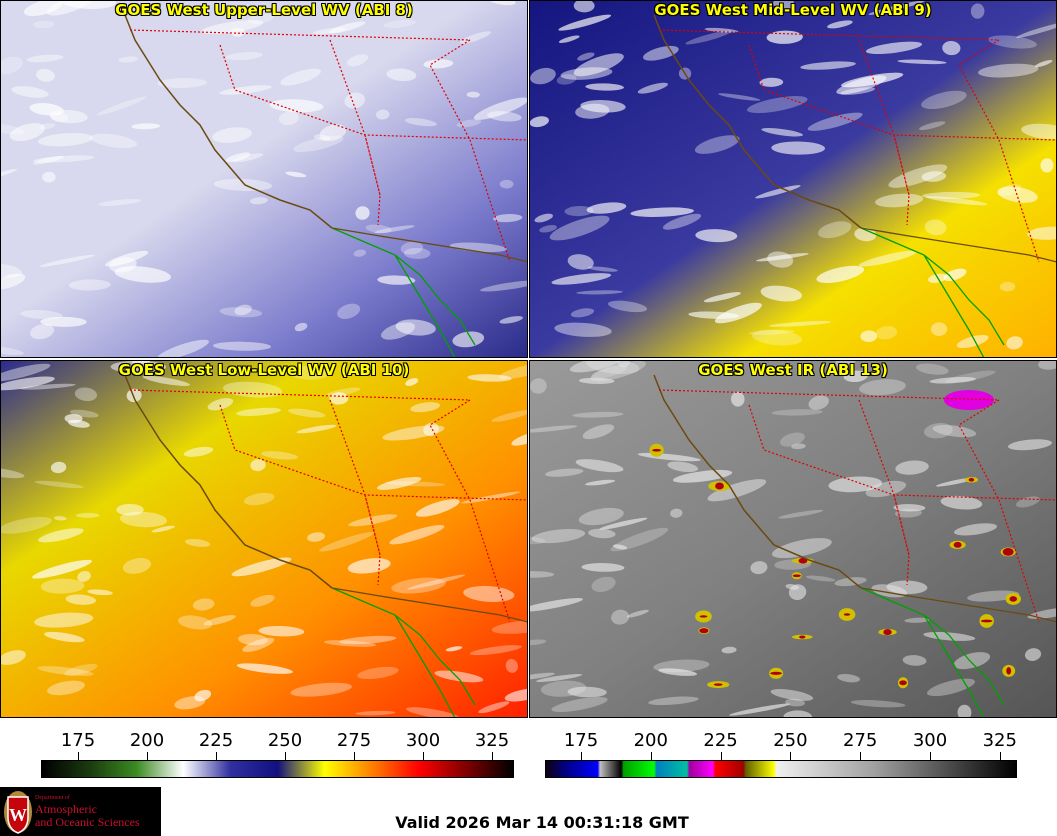 This screenshot has height=836, width=1057. I want to click on colorbar-tick-label: 325, so click(999, 740).